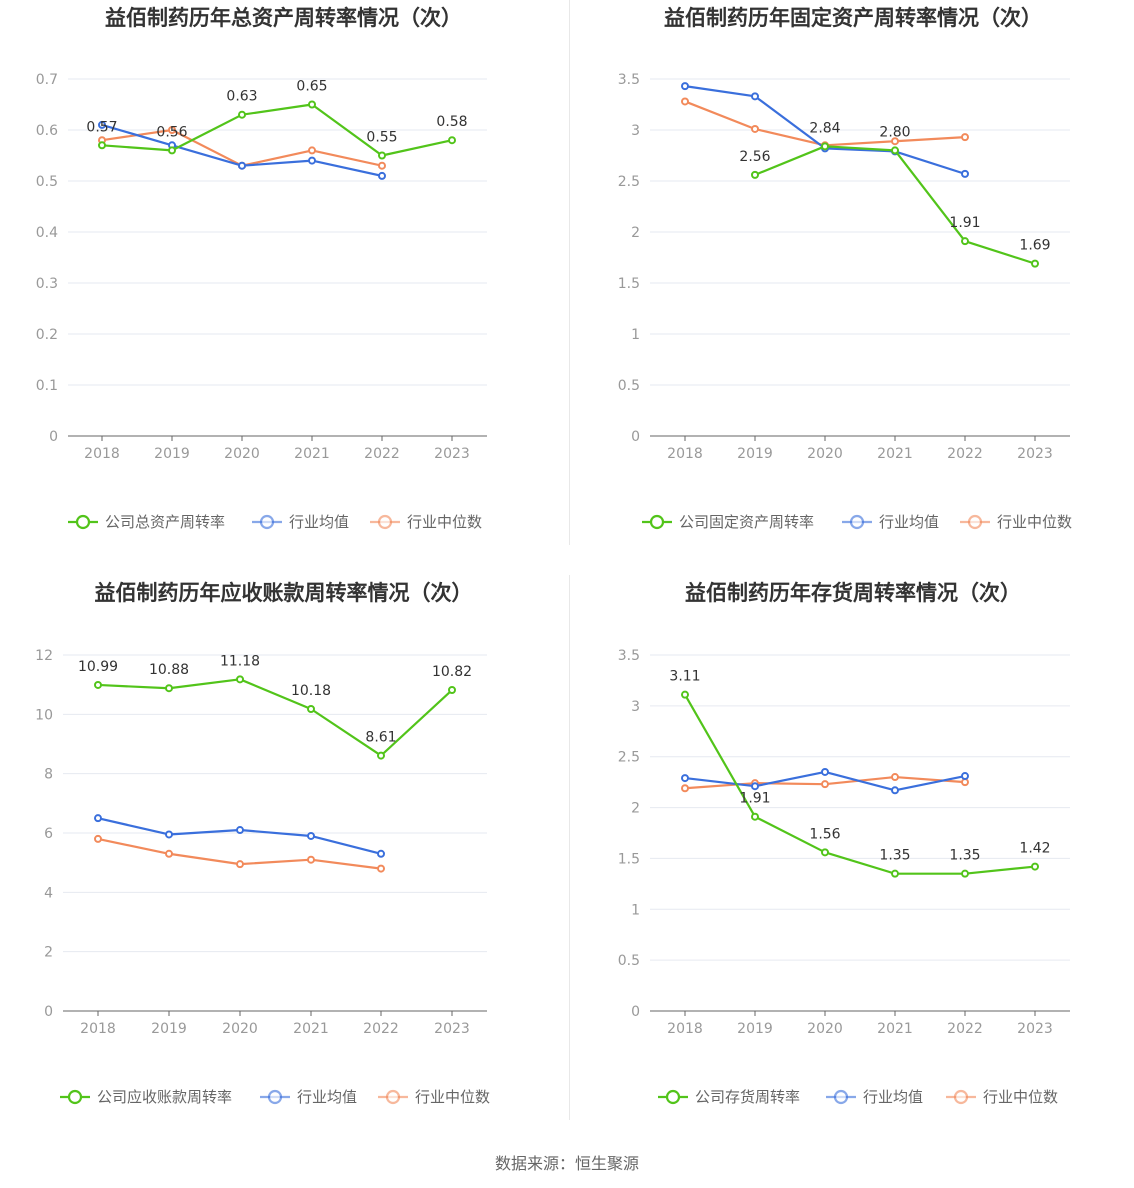 The image size is (1134, 1188). What do you see at coordinates (746, 522) in the screenshot?
I see `legend-label-company: 公司固定资产周转率` at bounding box center [746, 522].